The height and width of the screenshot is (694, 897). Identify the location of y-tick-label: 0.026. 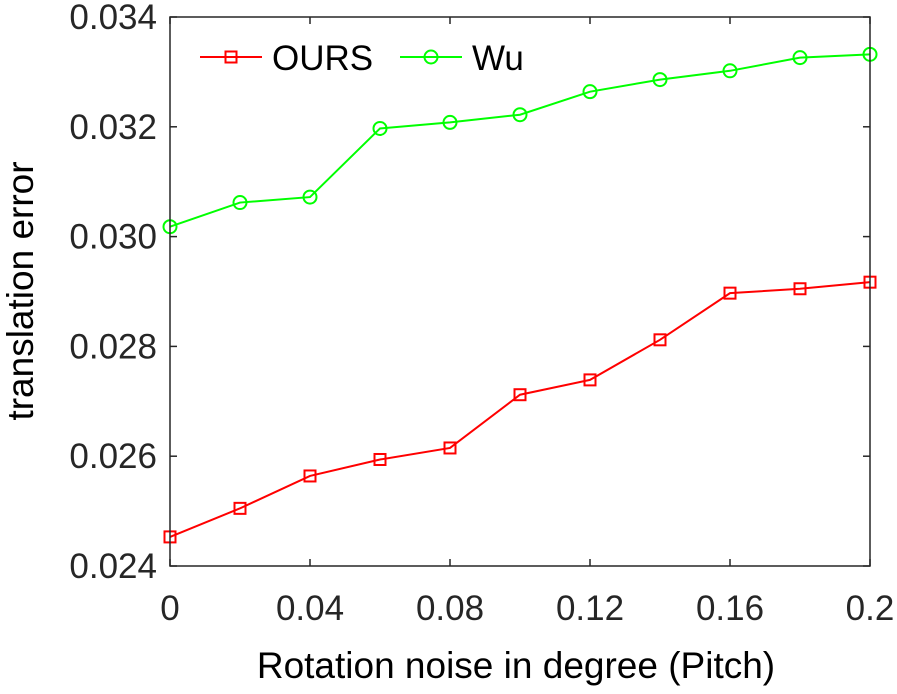
(113, 456).